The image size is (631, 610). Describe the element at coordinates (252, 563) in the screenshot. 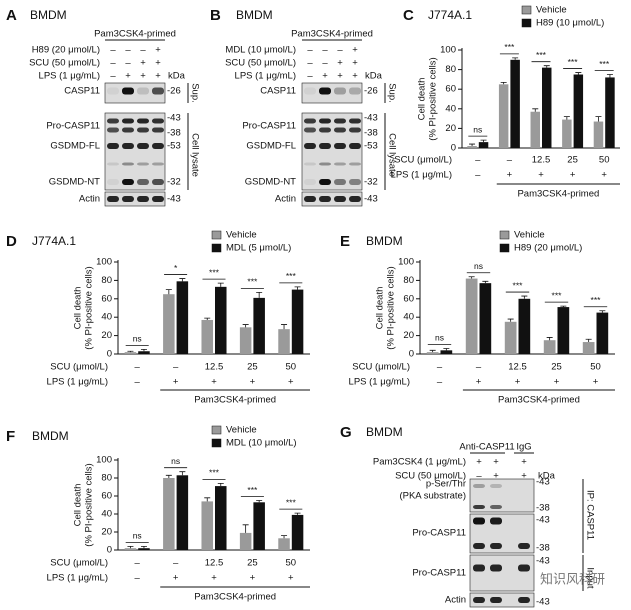

I see `x-tick-label: 25` at that location.